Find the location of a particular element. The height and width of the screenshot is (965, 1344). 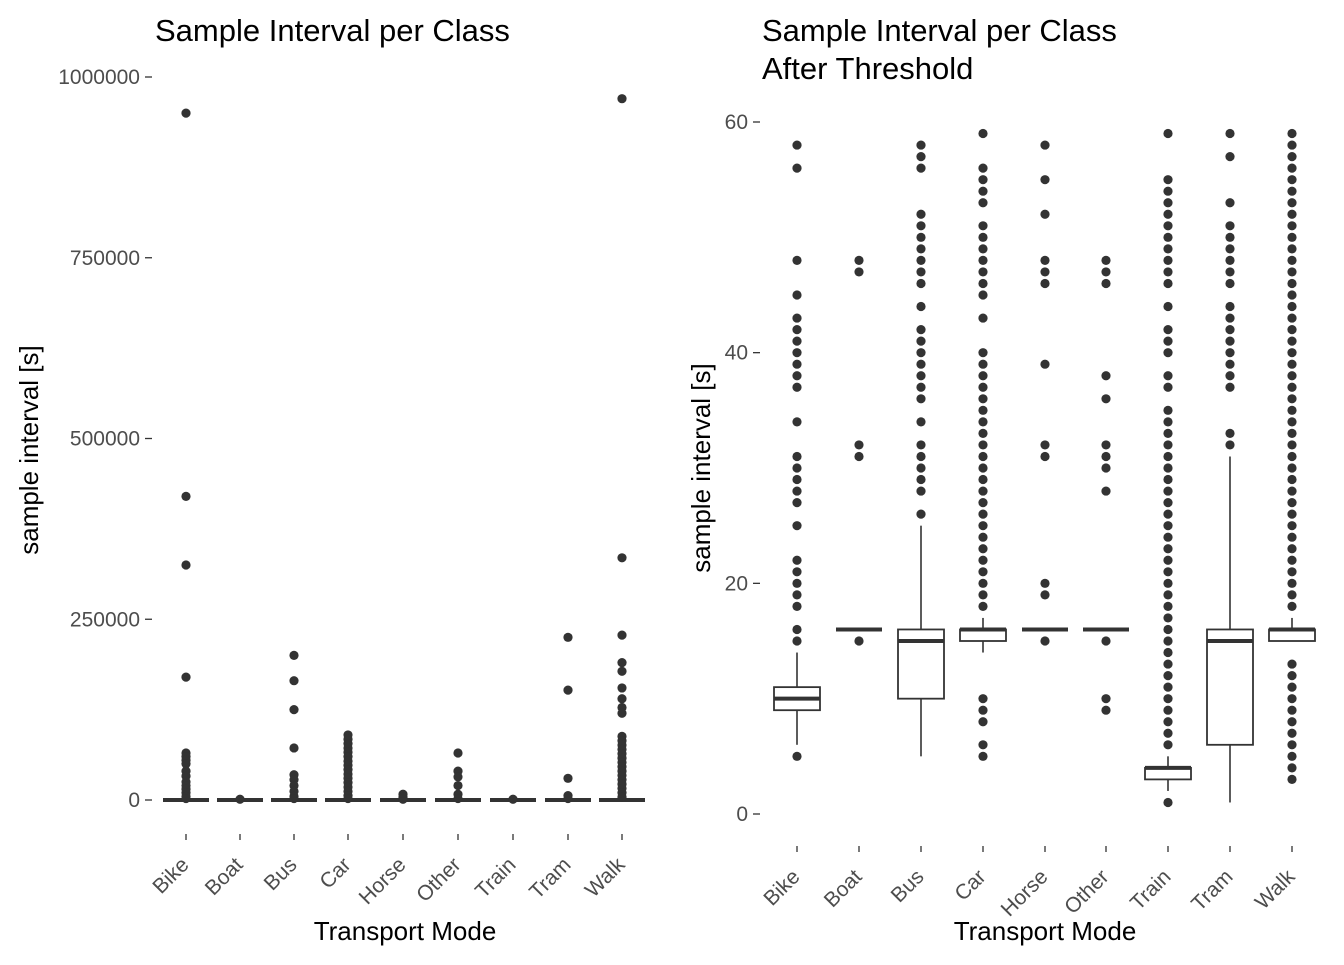

x-tick-label: Horse is located at coordinates (383, 881).